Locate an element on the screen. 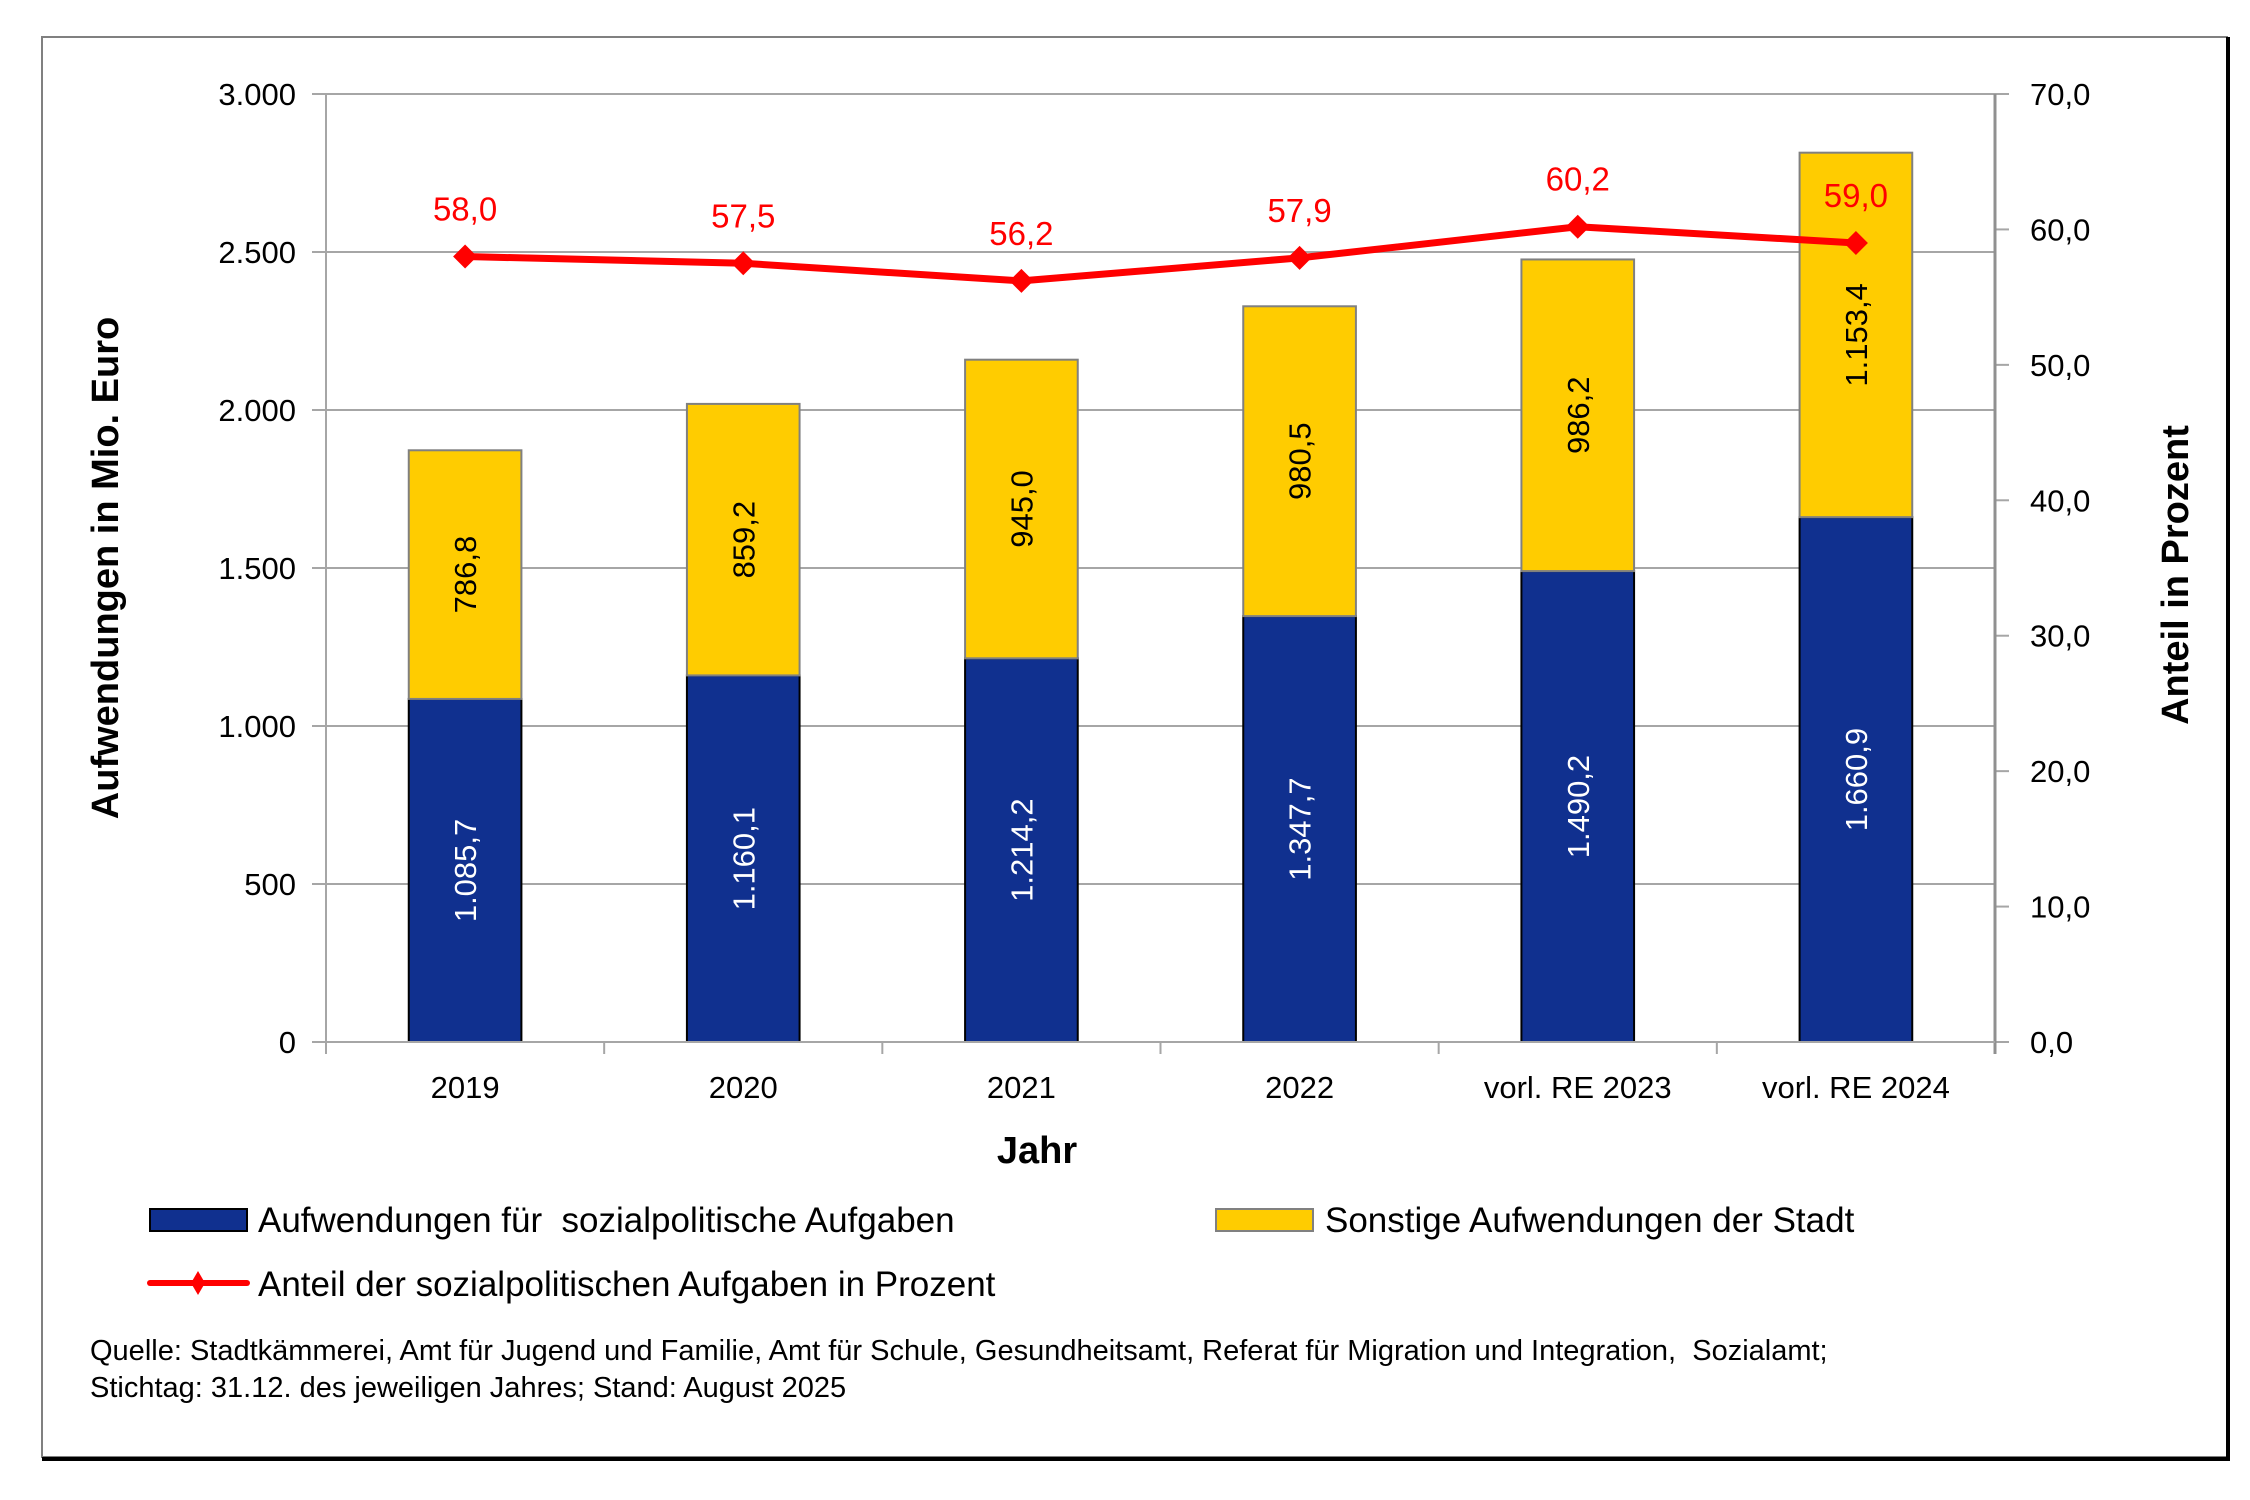  x-axis-title: Jahr is located at coordinates (1037, 1151).